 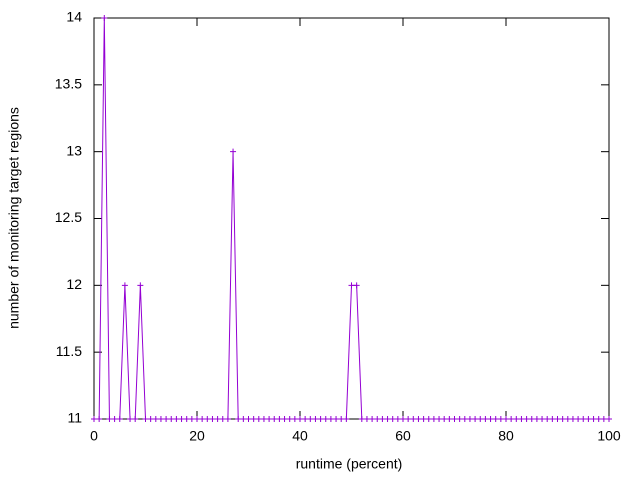 What do you see at coordinates (68, 217) in the screenshot?
I see `y-tick-label: 12.5` at bounding box center [68, 217].